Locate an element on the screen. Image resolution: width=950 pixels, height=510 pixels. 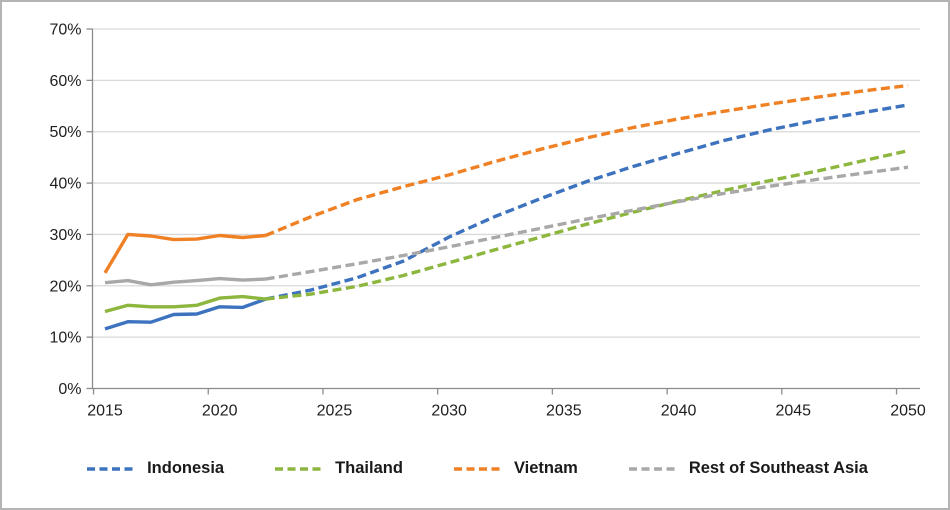
series-historical-line-thailand is located at coordinates (185, 304).